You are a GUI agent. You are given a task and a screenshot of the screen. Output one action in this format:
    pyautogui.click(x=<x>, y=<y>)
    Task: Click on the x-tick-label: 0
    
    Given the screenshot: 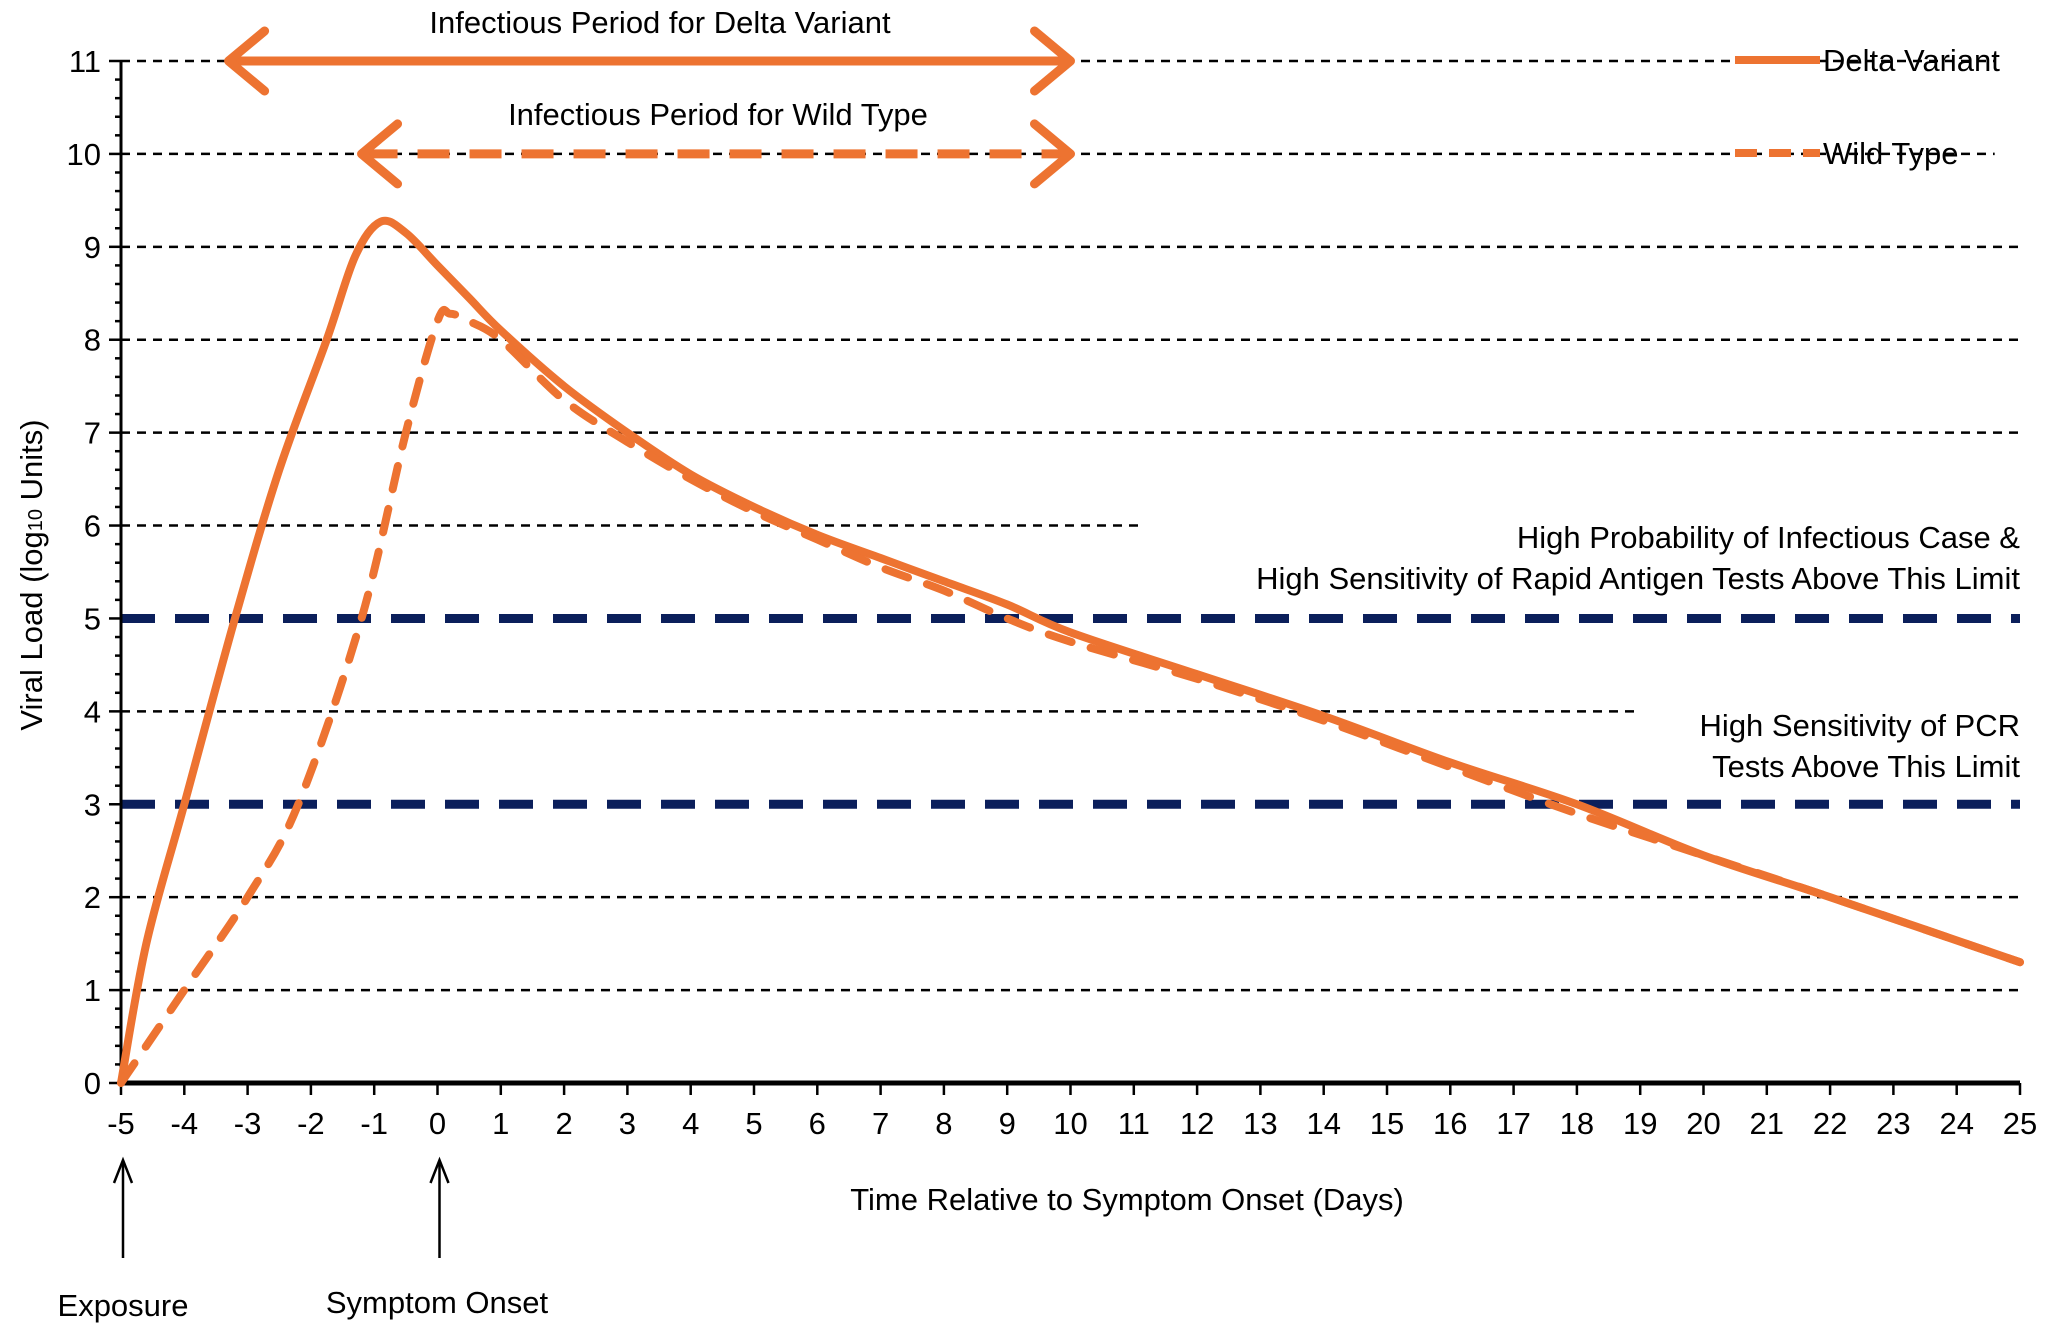 What is the action you would take?
    pyautogui.click(x=437, y=1123)
    